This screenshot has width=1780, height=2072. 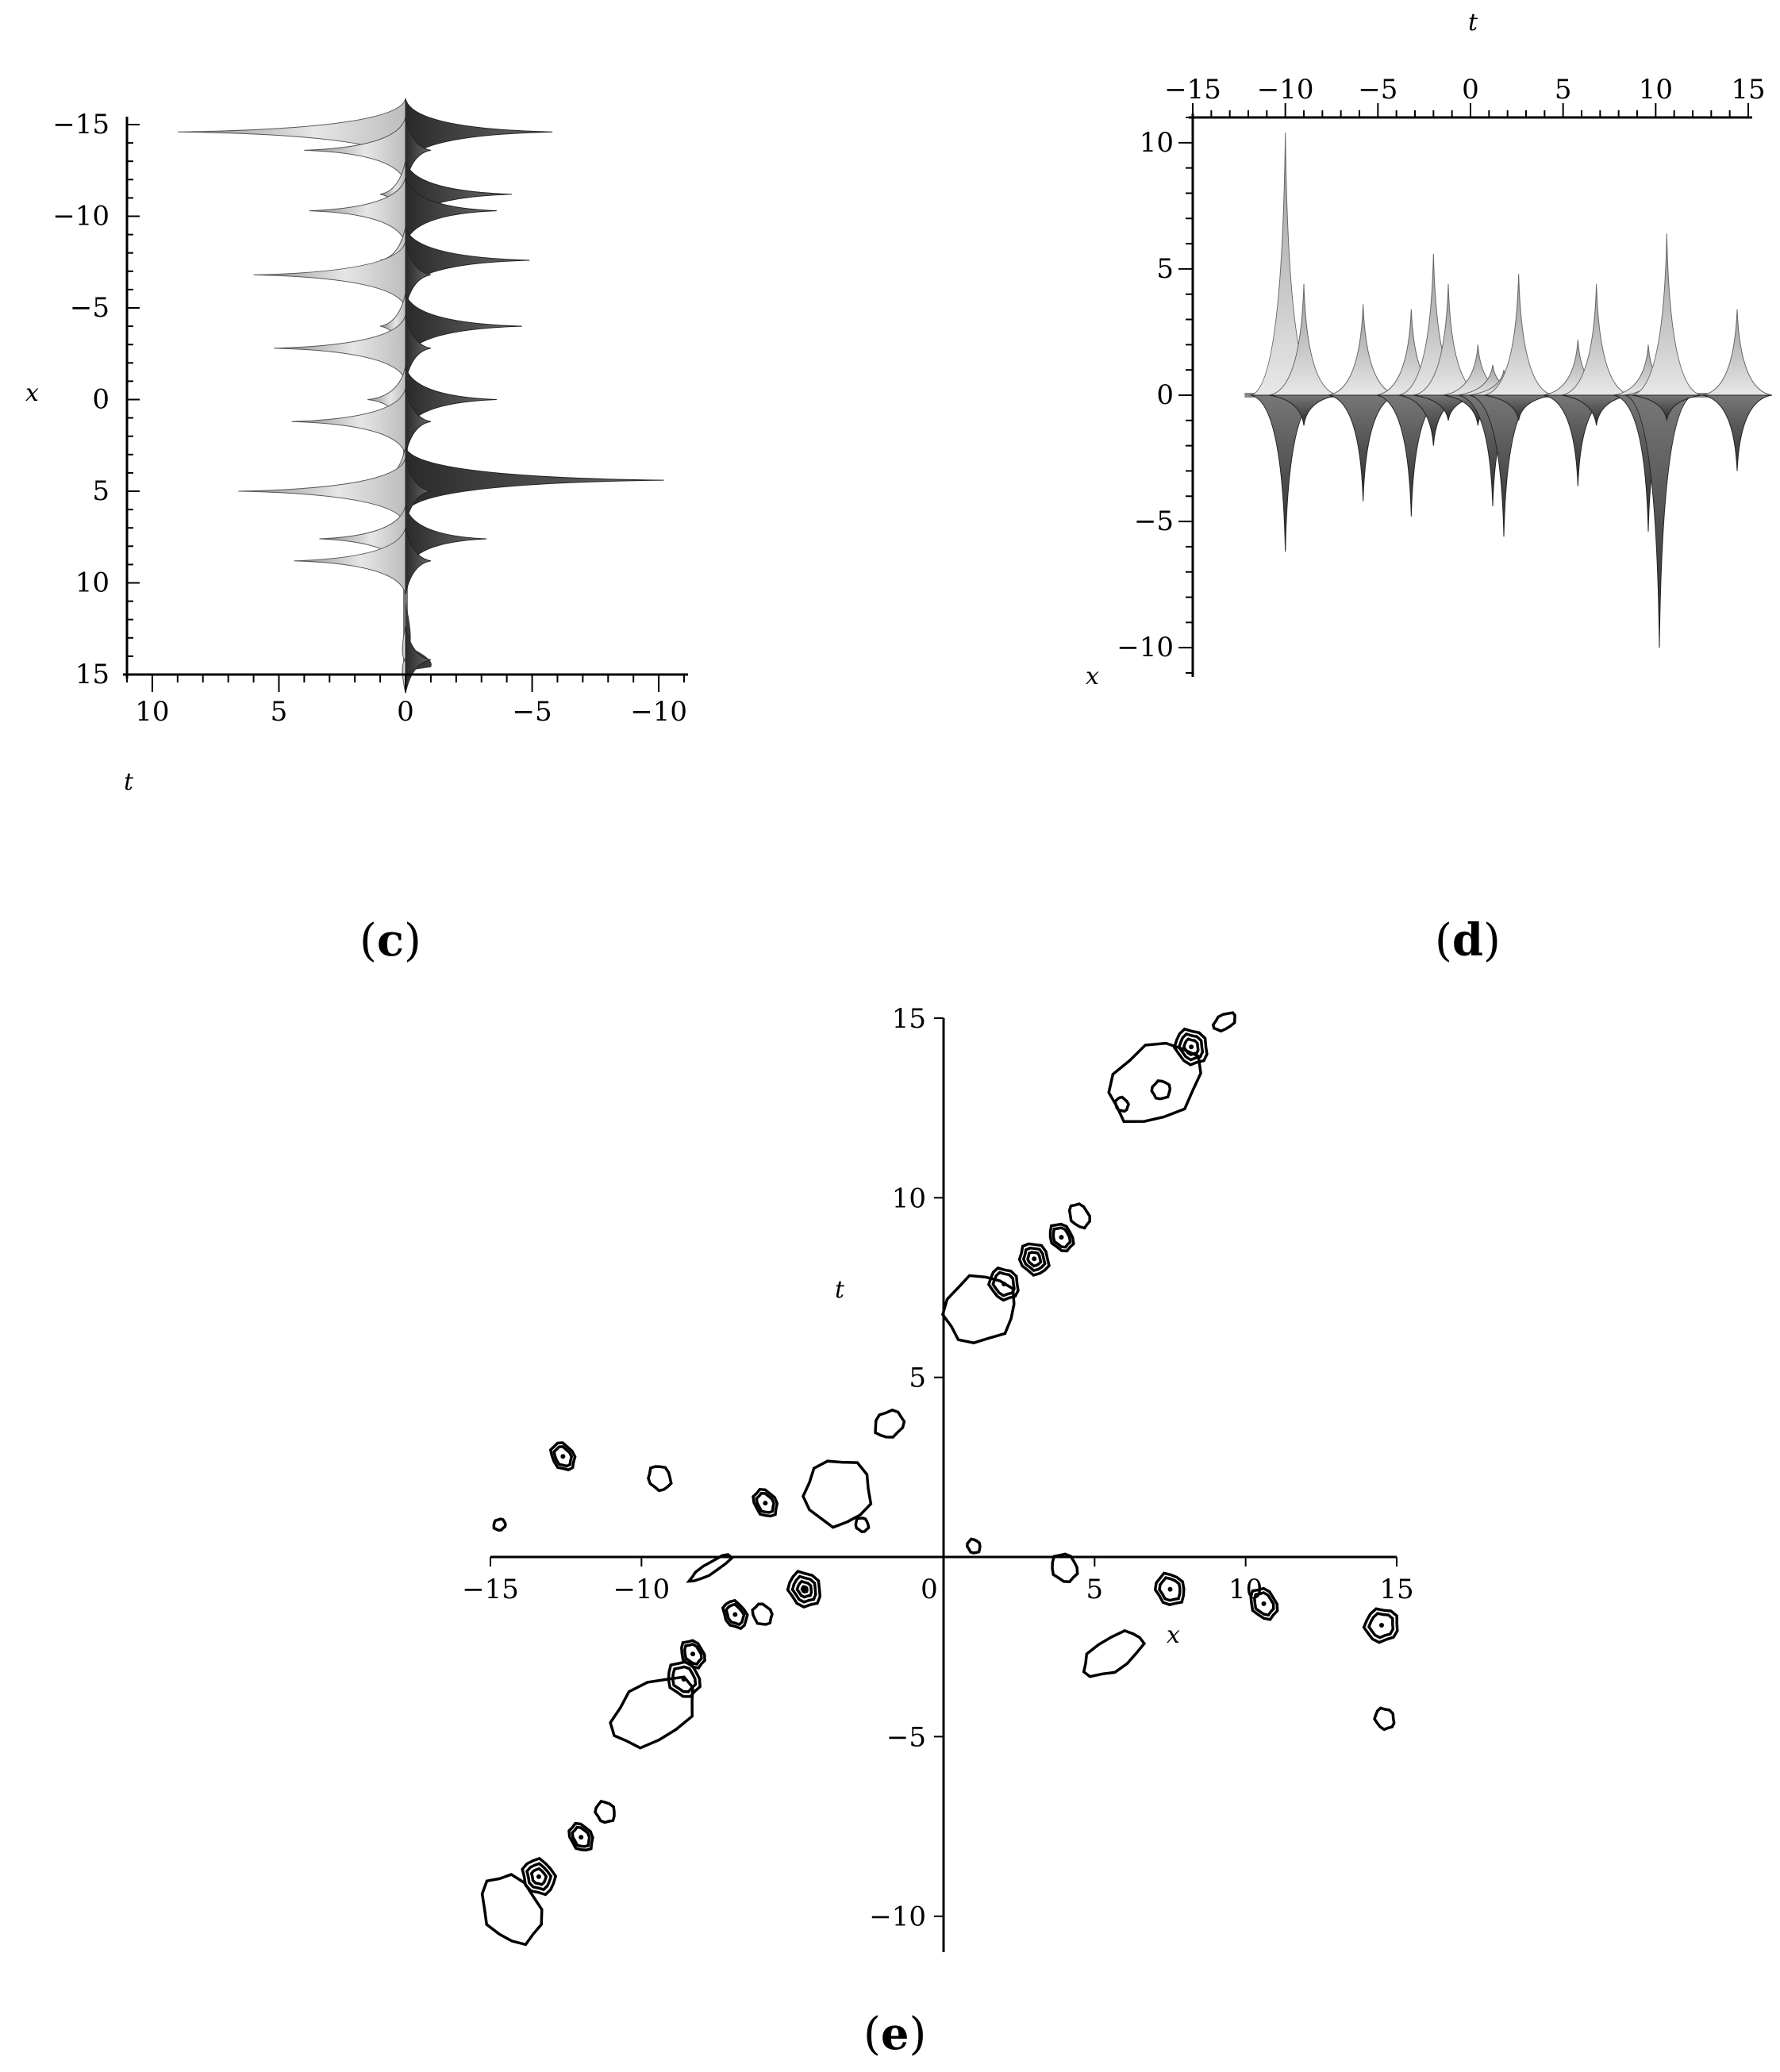 I want to click on panel-e-x-tick-label: 10, so click(x=1246, y=1589).